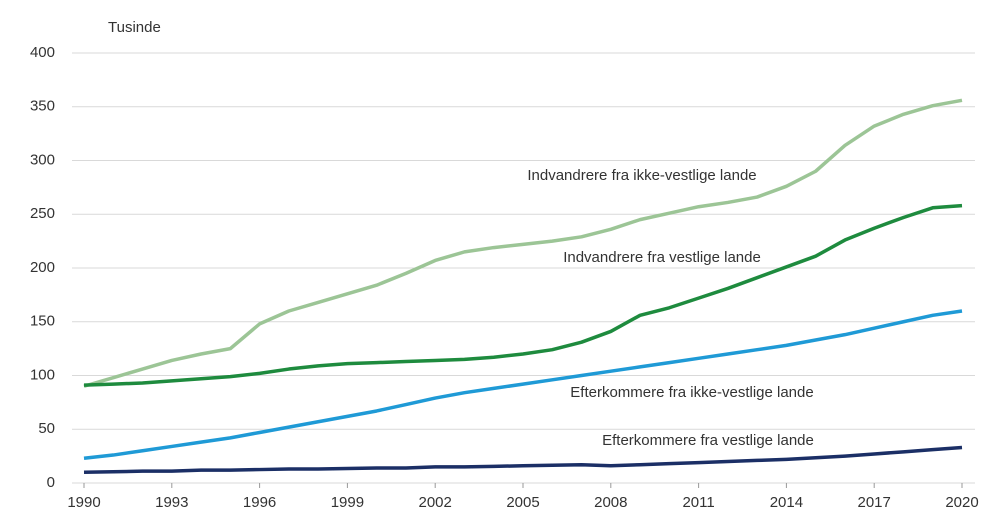  I want to click on x-tick-label: 1996, so click(259, 502).